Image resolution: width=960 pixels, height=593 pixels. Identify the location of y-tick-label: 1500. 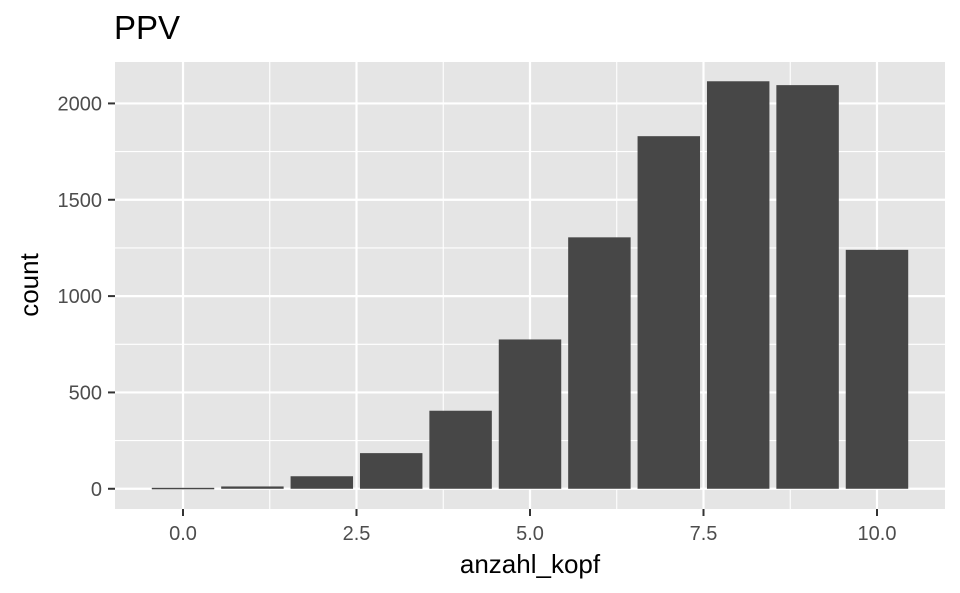
(80, 201).